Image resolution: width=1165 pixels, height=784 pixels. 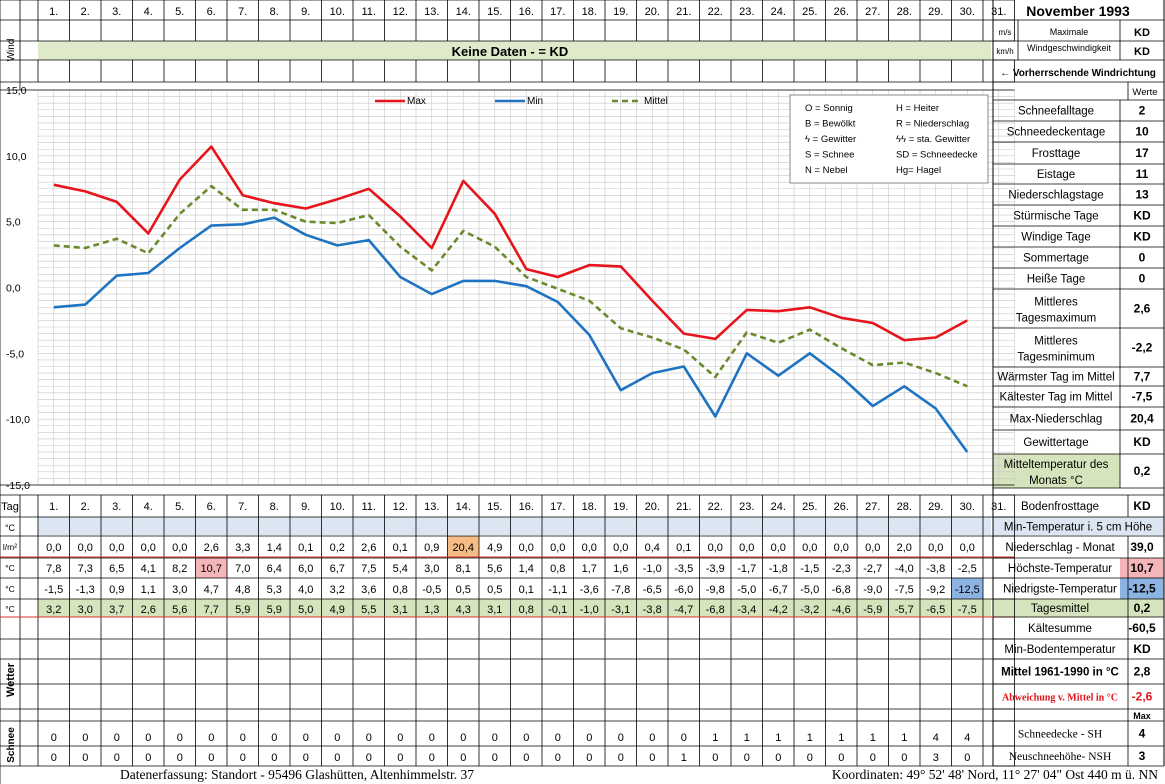 What do you see at coordinates (431, 507) in the screenshot?
I see `day-tag-label: 13.` at bounding box center [431, 507].